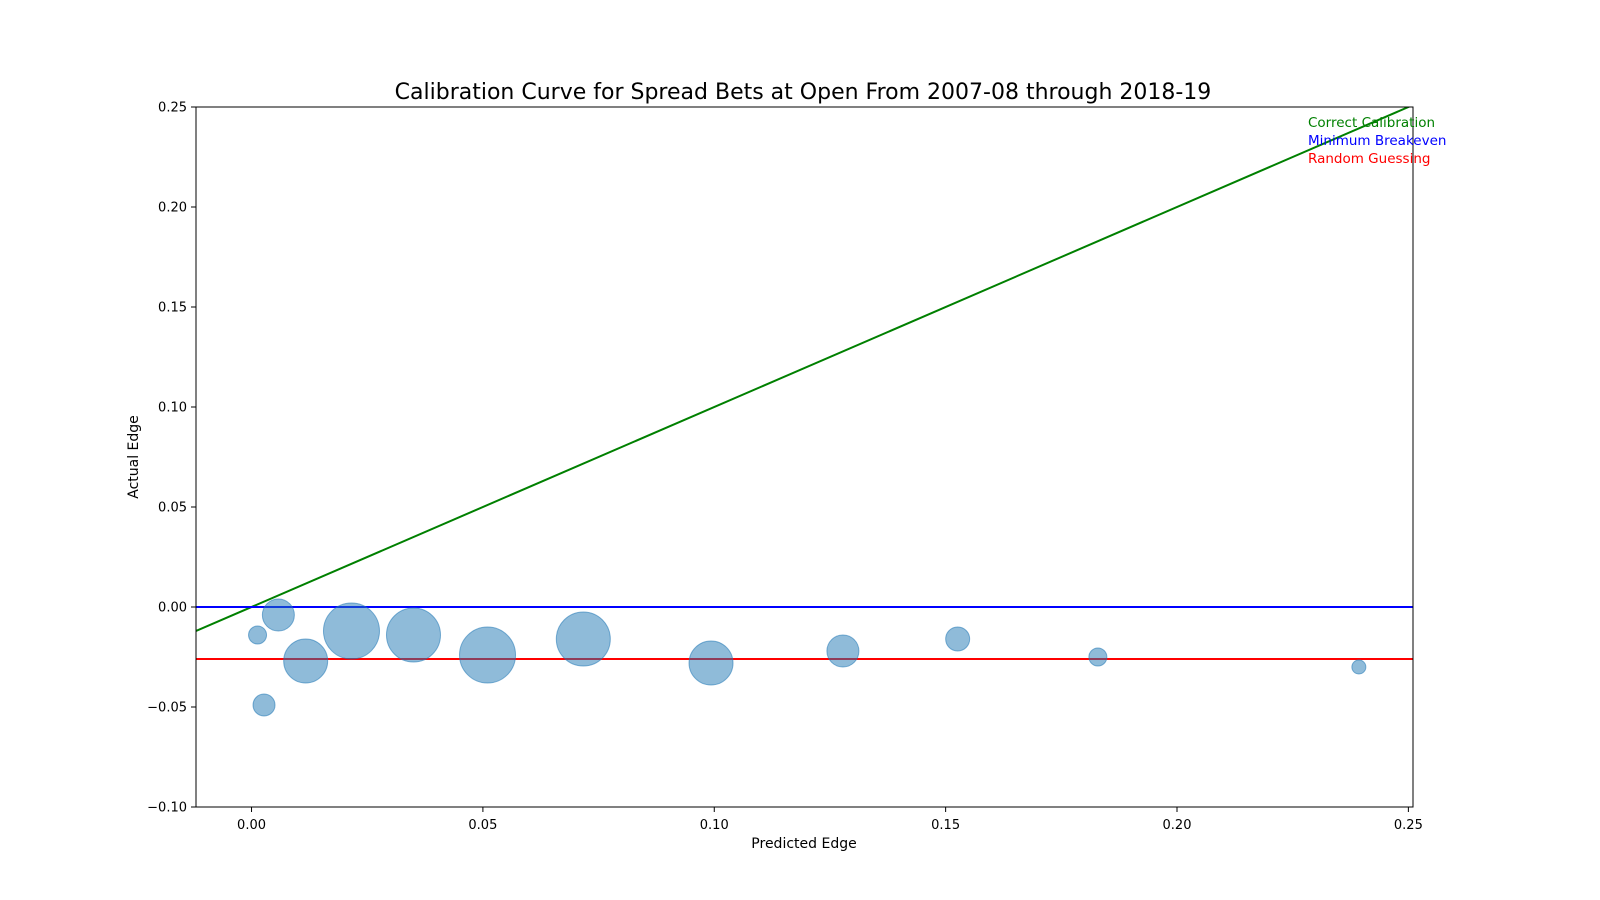  Describe the element at coordinates (172, 308) in the screenshot. I see `y-tick-label: 0.15` at that location.